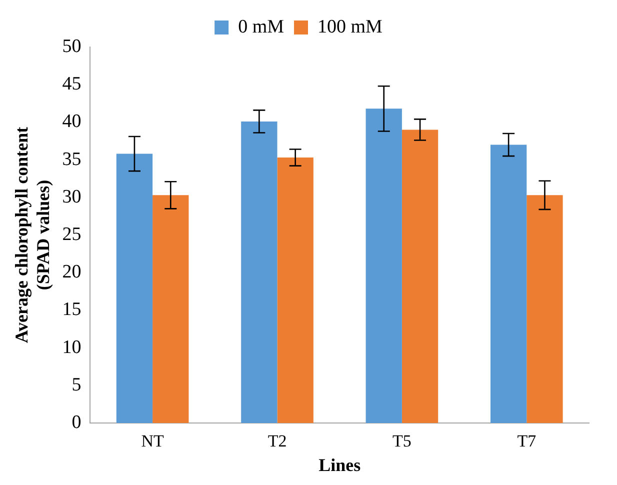 This screenshot has width=617, height=485. What do you see at coordinates (402, 441) in the screenshot?
I see `x-tick-label: T5` at bounding box center [402, 441].